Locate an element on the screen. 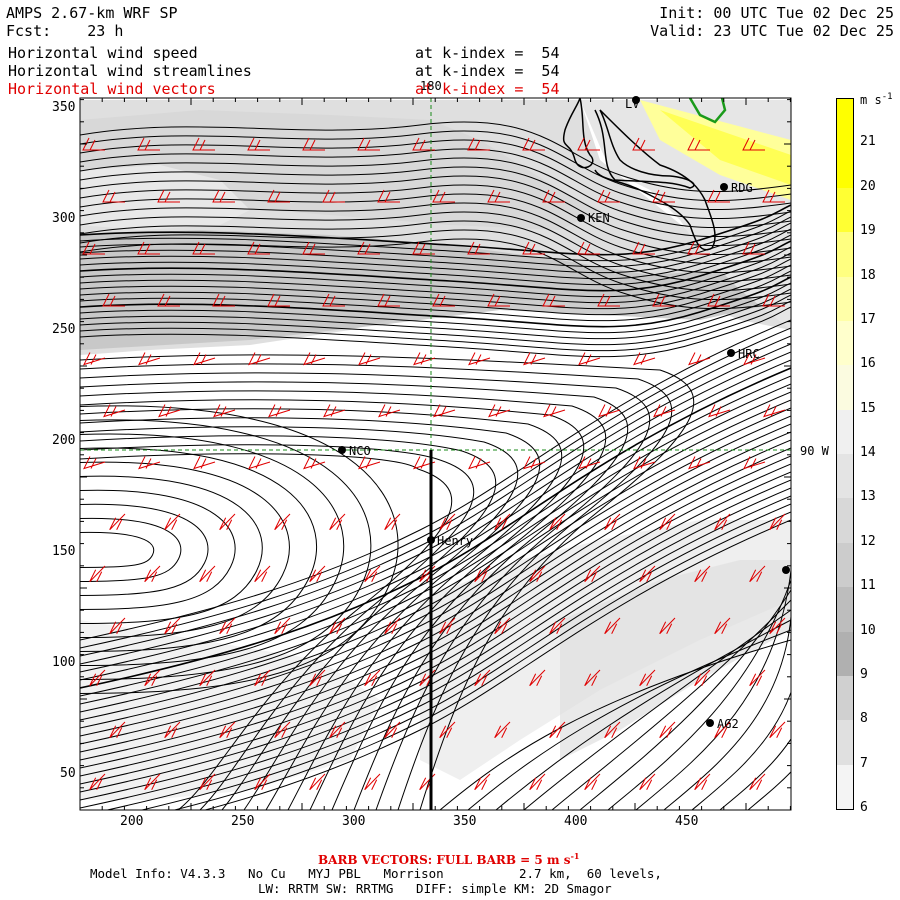 This screenshot has width=900, height=900. field-name-1: Horizontal wind speed is located at coordinates (103, 53).